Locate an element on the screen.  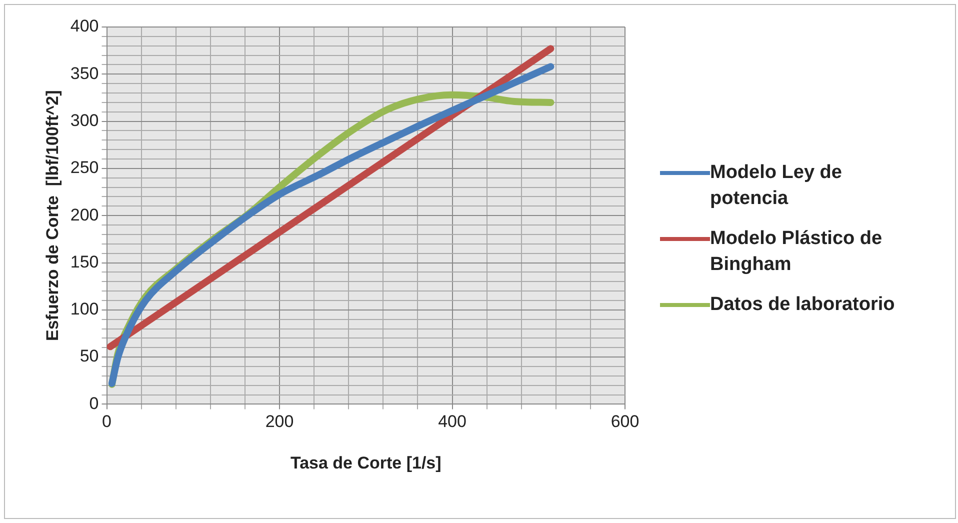
x-tick-label: 600 is located at coordinates (625, 422).